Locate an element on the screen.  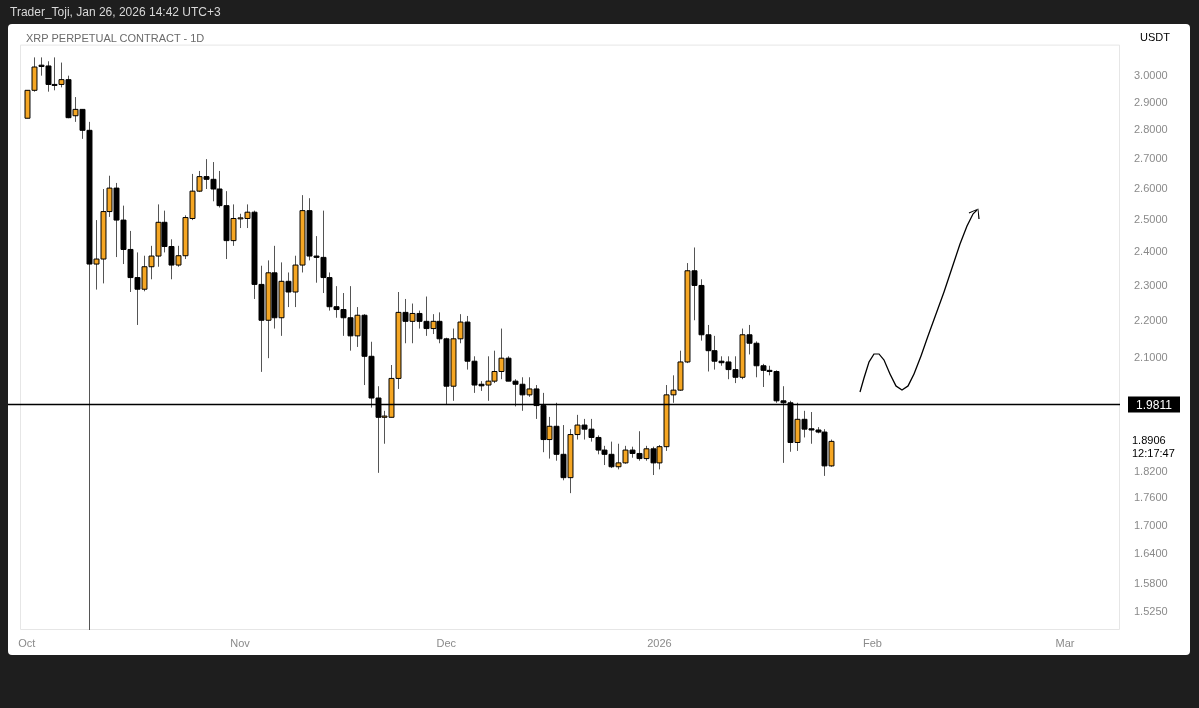
x-tick-label: Dec is located at coordinates (446, 642).